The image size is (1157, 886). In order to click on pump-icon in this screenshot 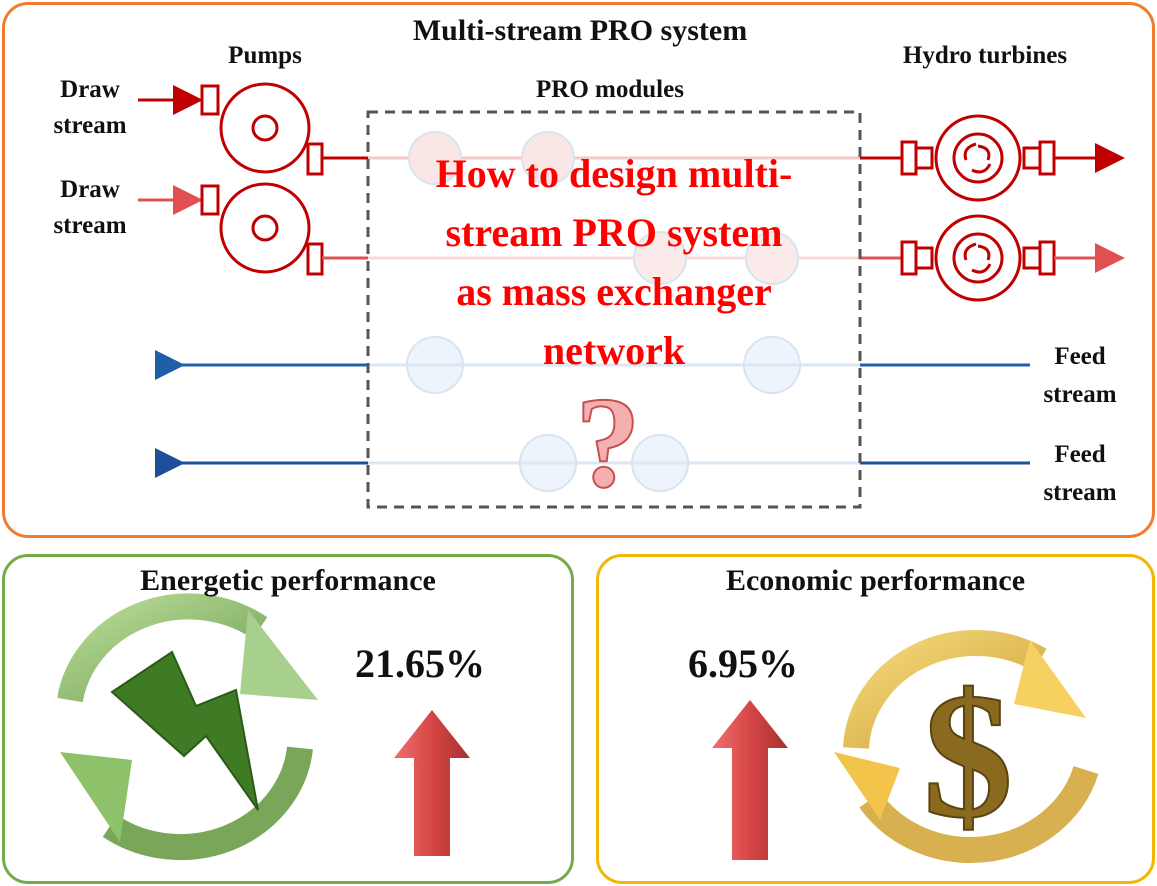, I will do `click(262, 179)`.